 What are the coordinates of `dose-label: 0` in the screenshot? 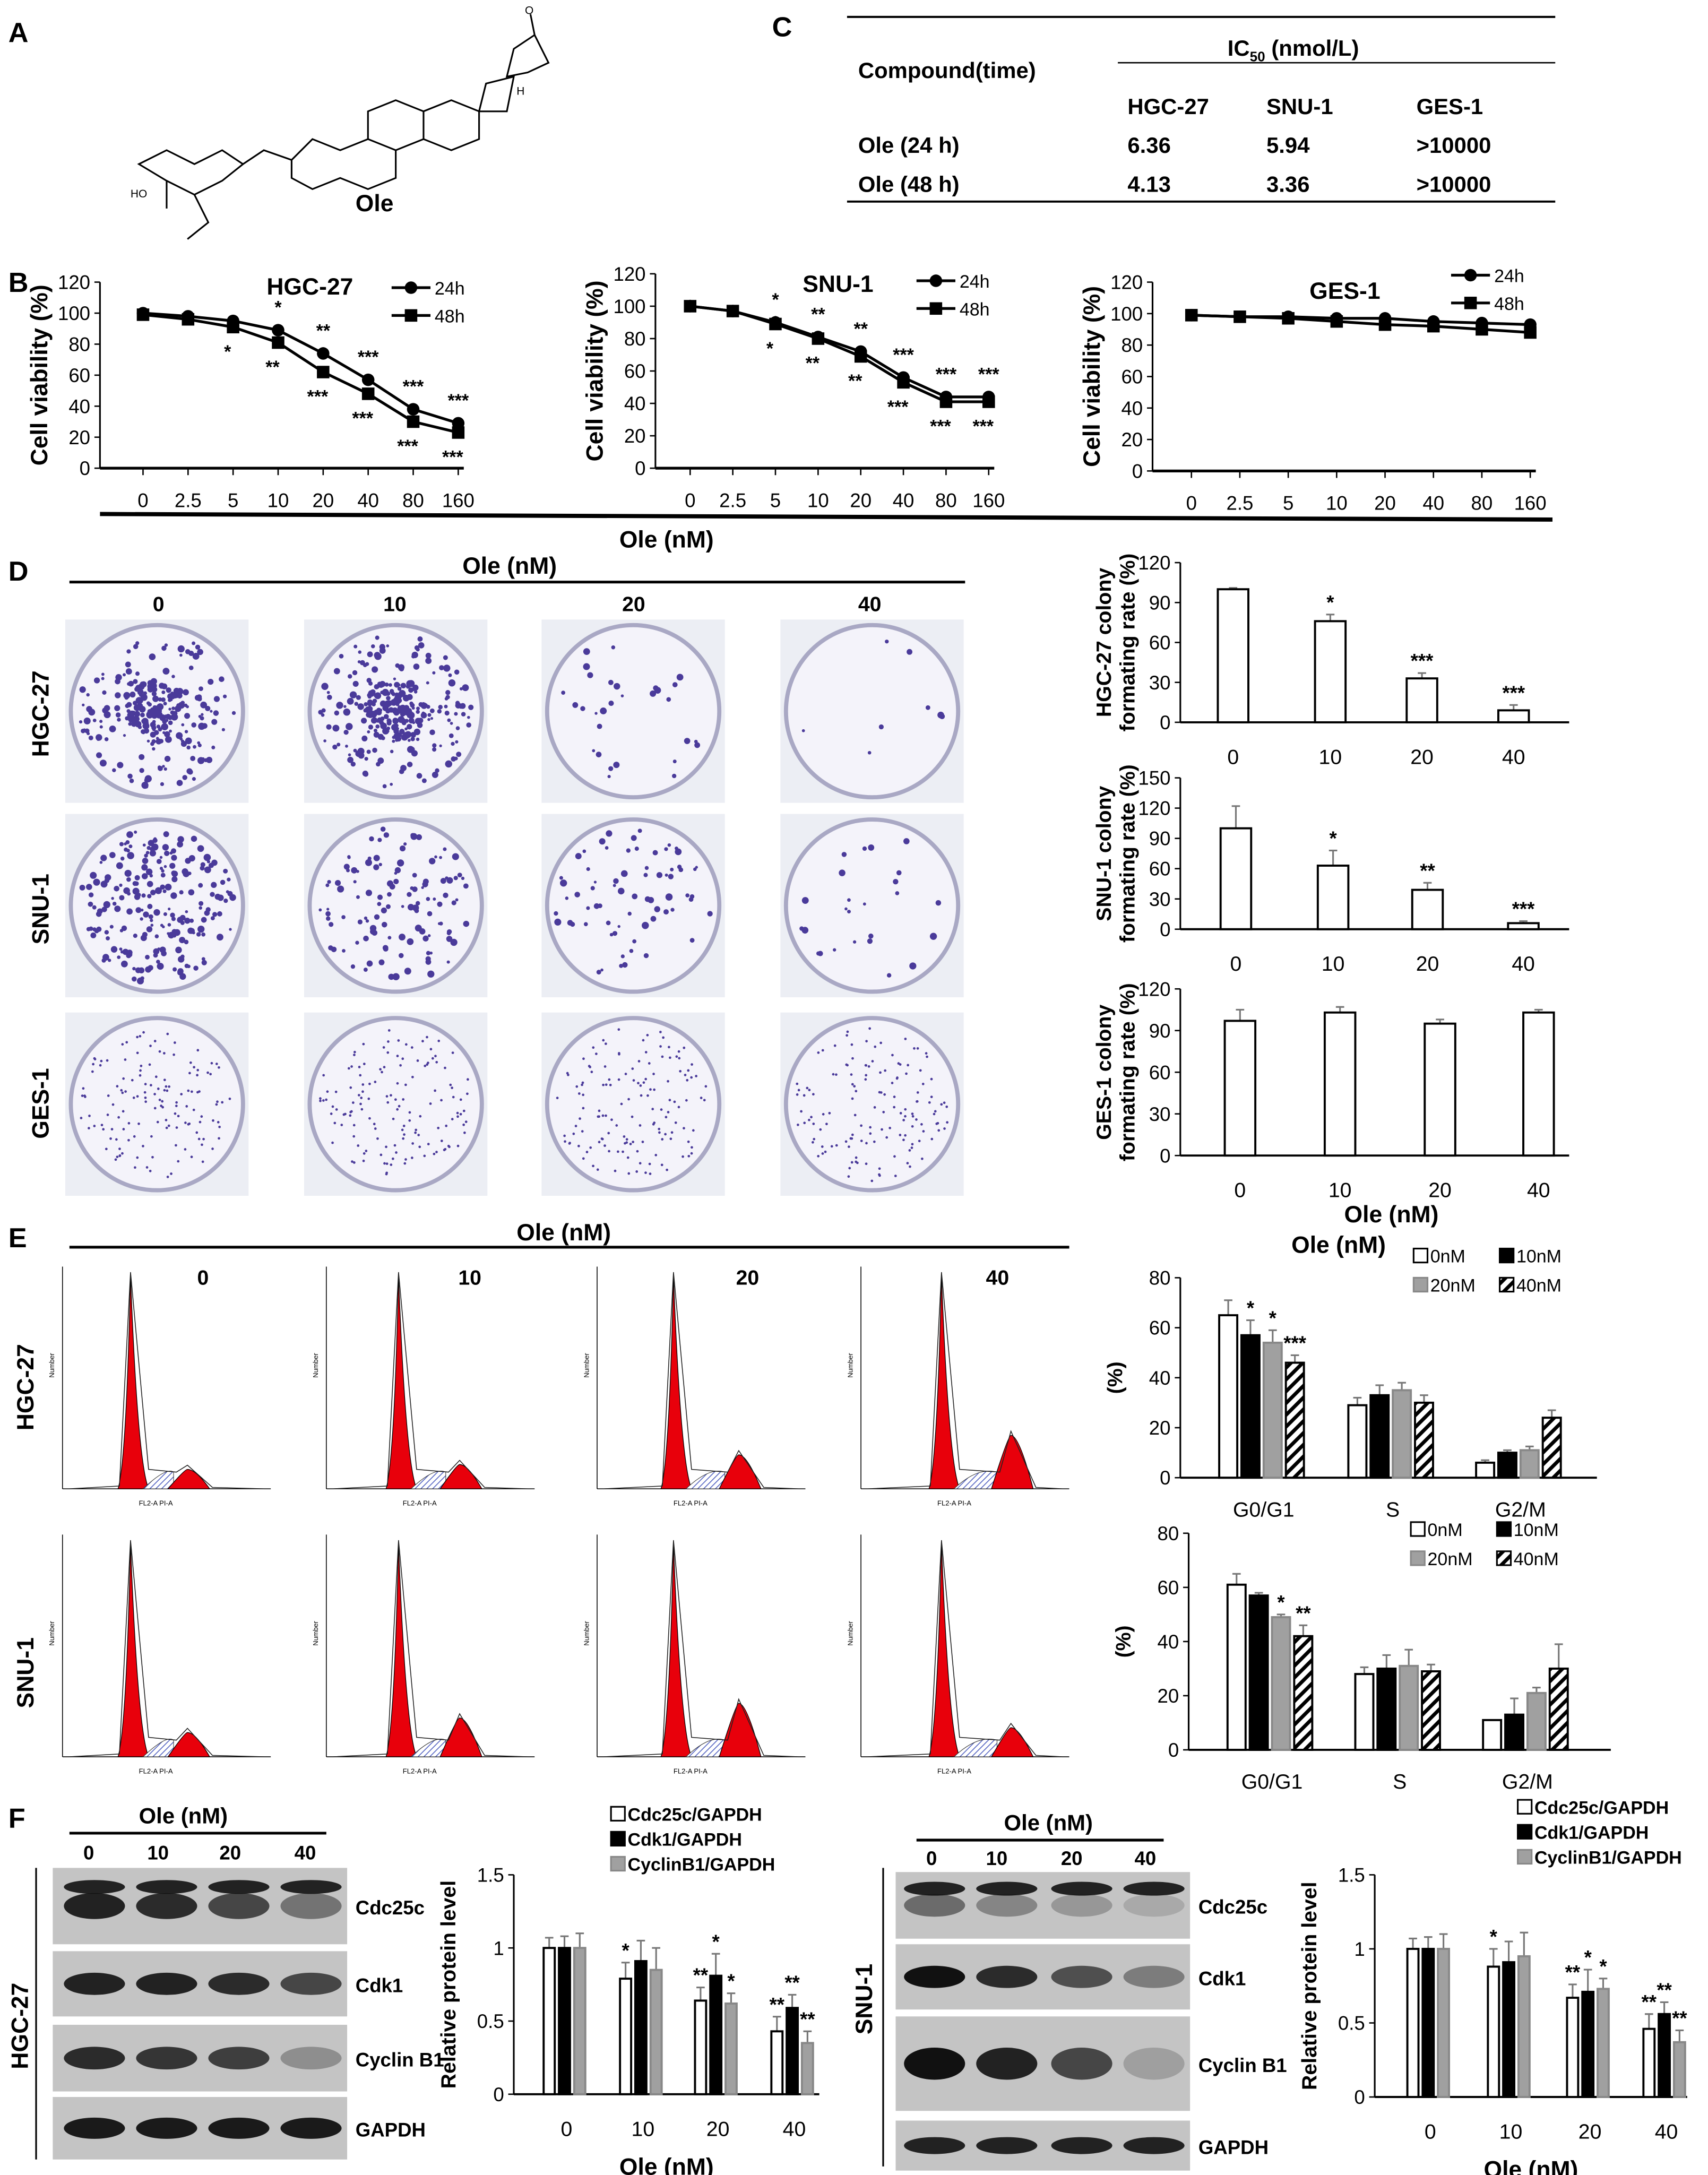 It's located at (88, 1853).